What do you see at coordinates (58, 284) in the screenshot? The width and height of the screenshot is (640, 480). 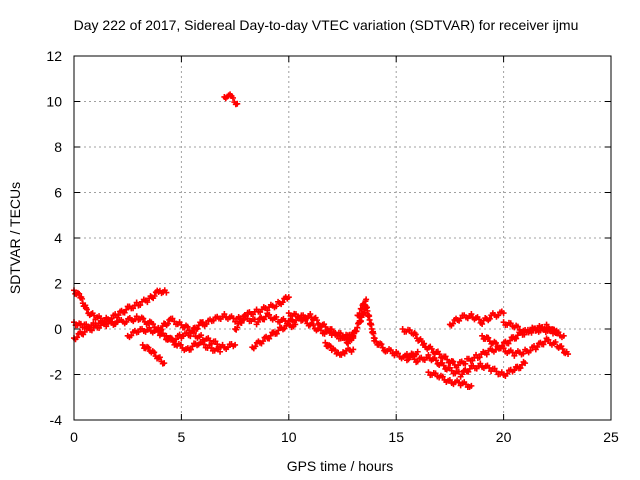 I see `y-tick-label: 2` at bounding box center [58, 284].